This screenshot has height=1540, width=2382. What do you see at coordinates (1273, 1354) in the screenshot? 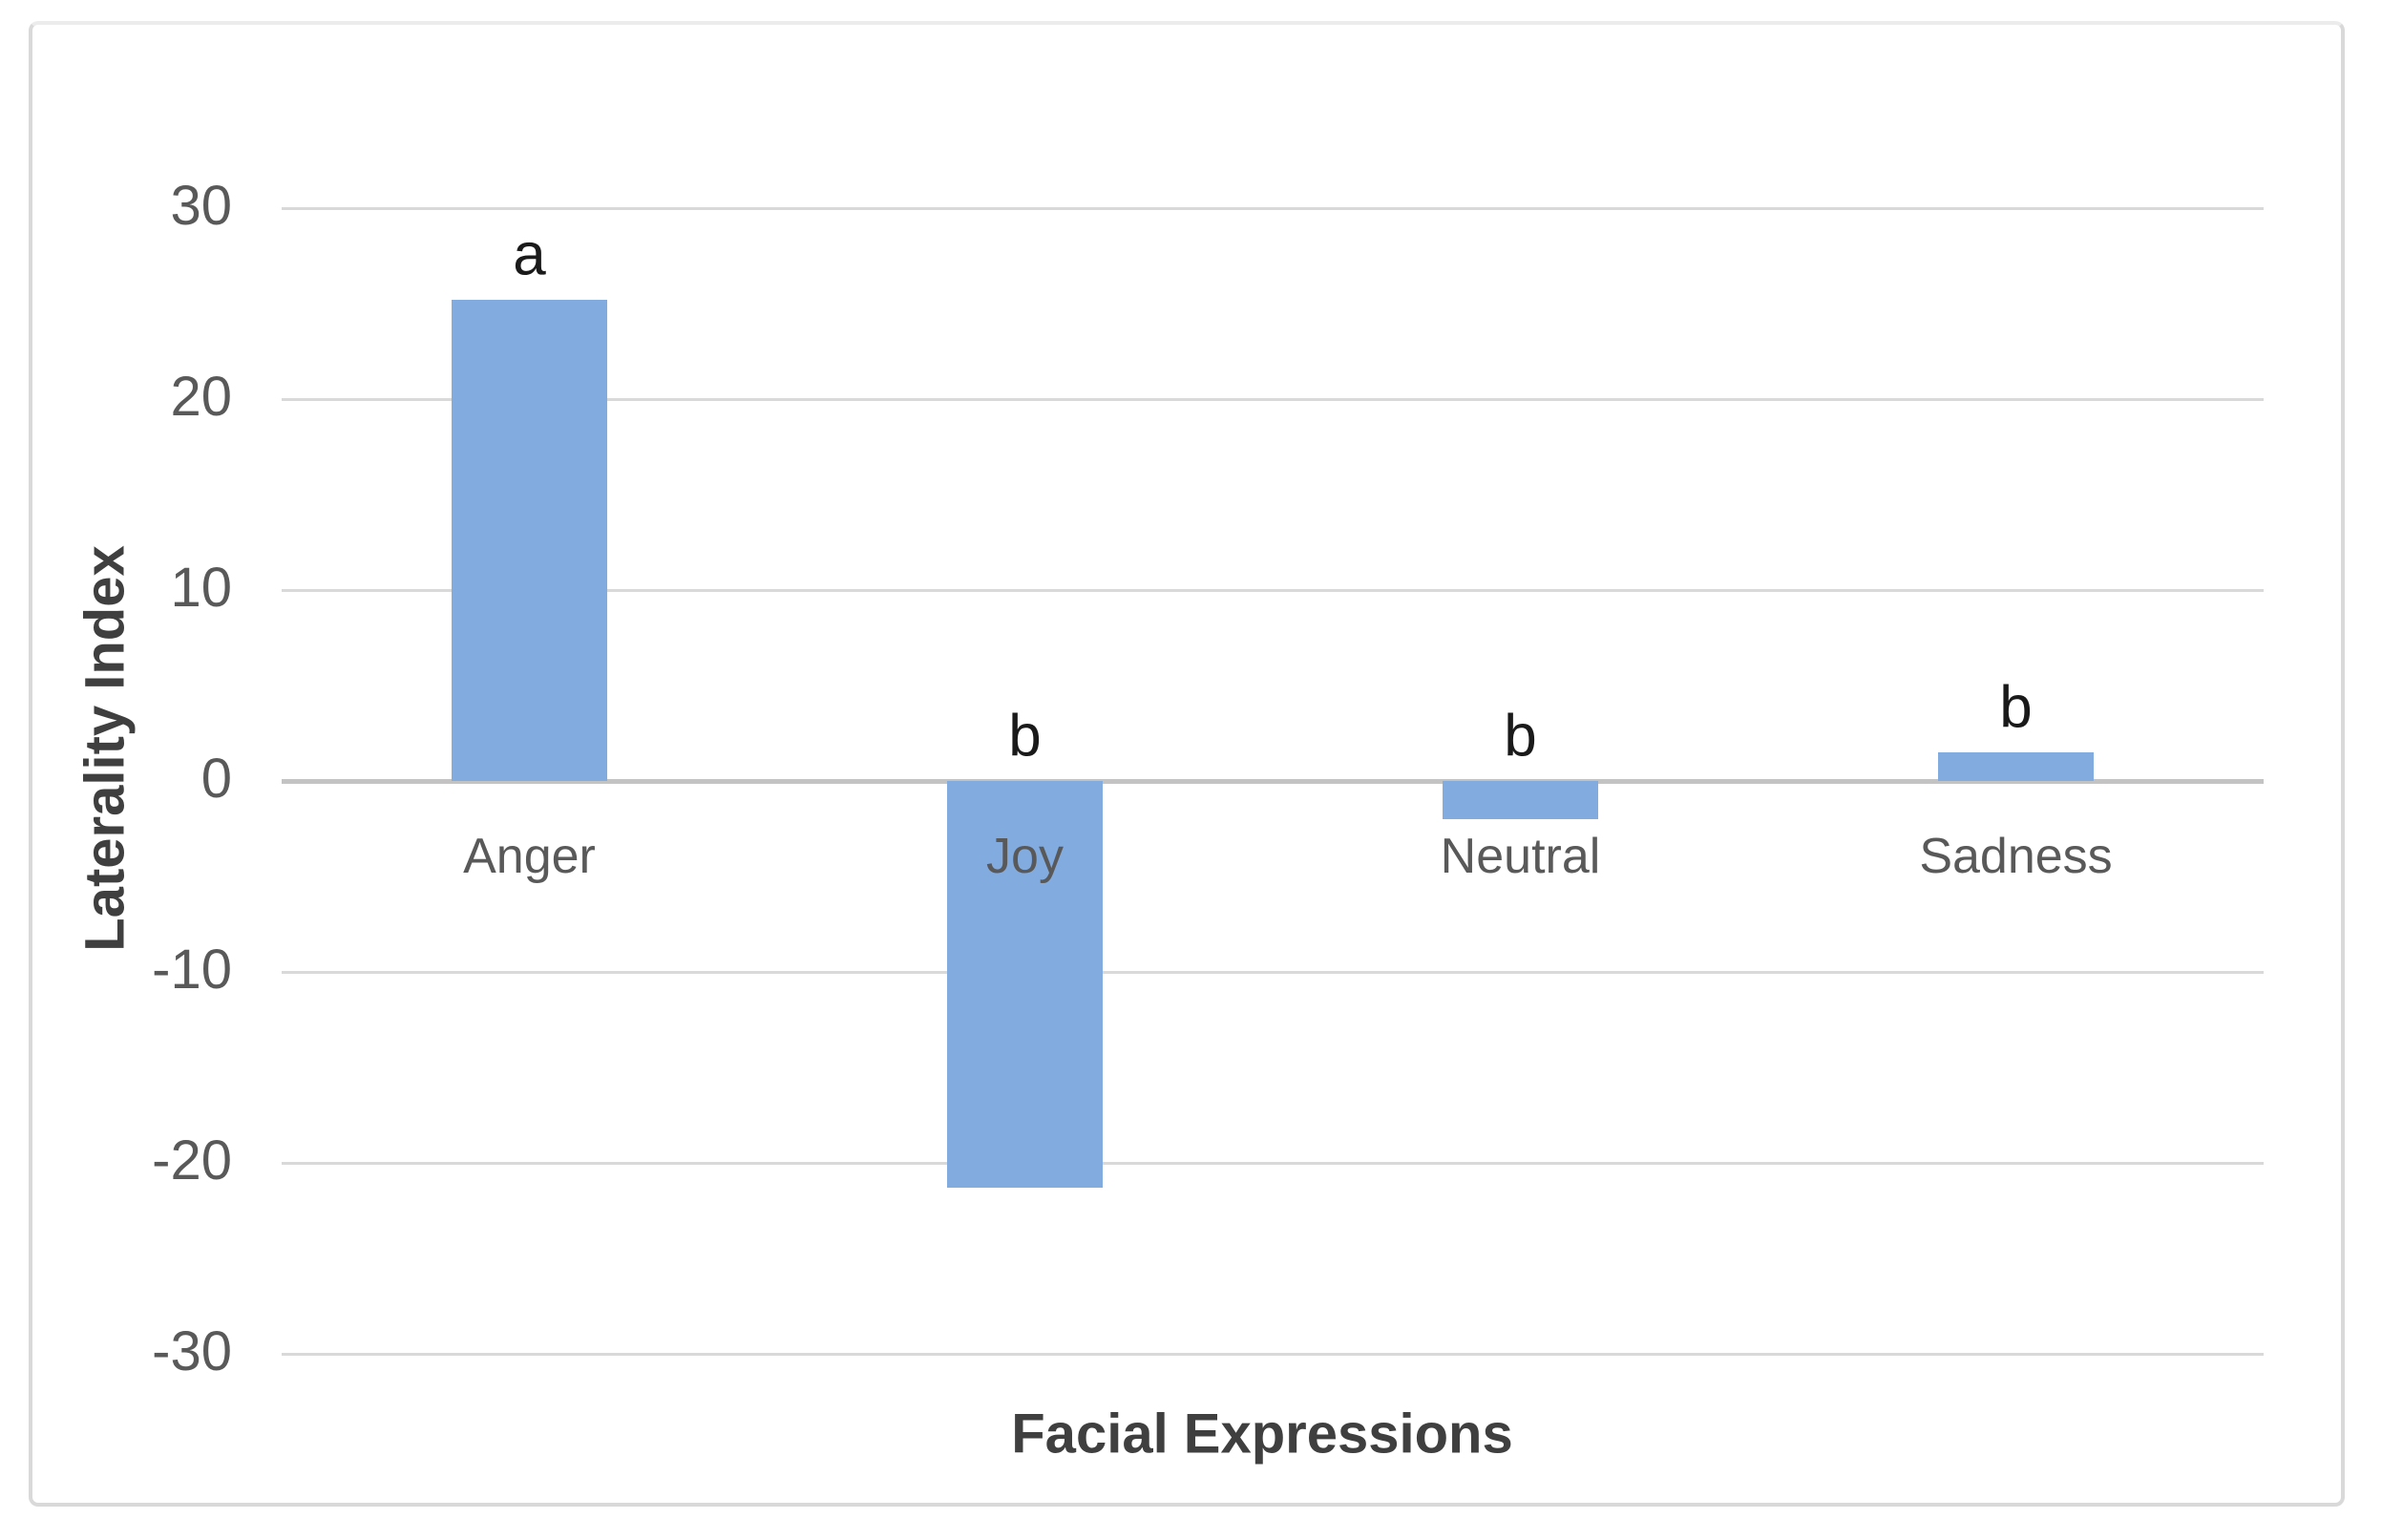
I see `gridline-y--30` at bounding box center [1273, 1354].